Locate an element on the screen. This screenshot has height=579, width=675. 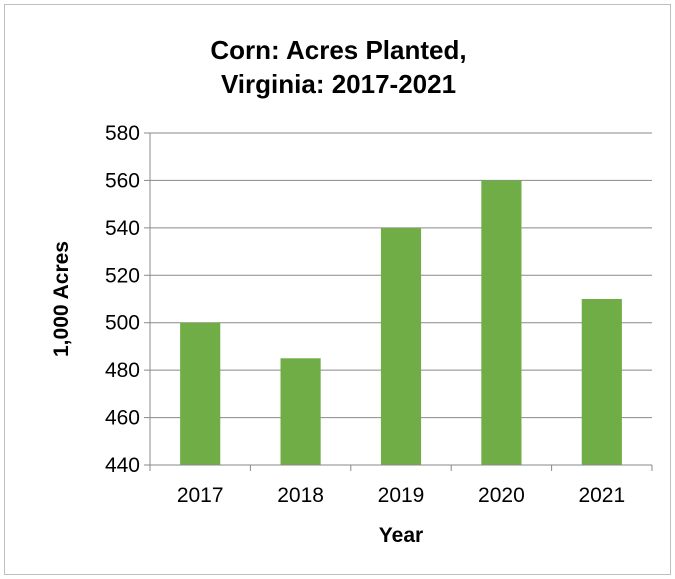
y-axis-title: 1,000 Acres is located at coordinates (61, 299).